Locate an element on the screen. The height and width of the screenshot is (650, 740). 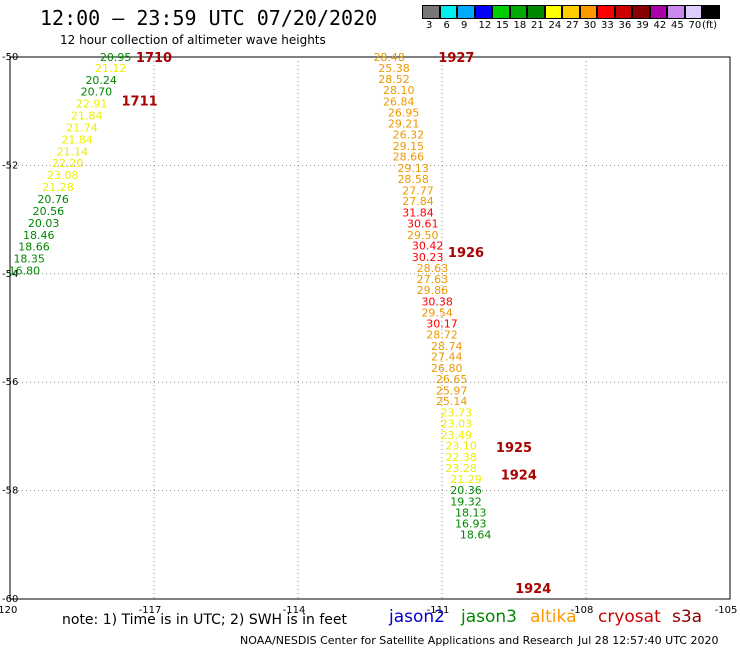
legend-label: 39 is located at coordinates (642, 25).